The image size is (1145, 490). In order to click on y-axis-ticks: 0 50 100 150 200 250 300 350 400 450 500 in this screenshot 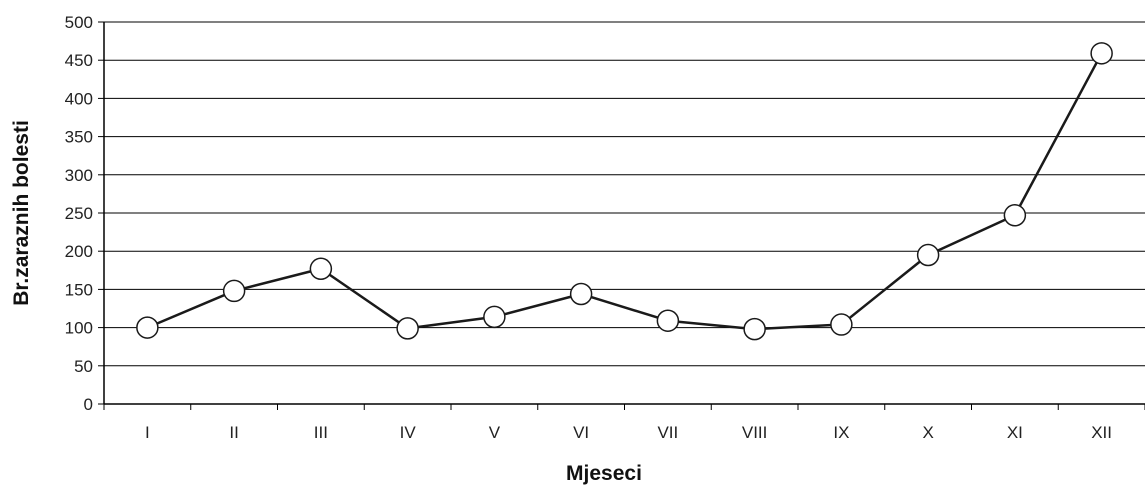, I will do `click(84, 213)`.